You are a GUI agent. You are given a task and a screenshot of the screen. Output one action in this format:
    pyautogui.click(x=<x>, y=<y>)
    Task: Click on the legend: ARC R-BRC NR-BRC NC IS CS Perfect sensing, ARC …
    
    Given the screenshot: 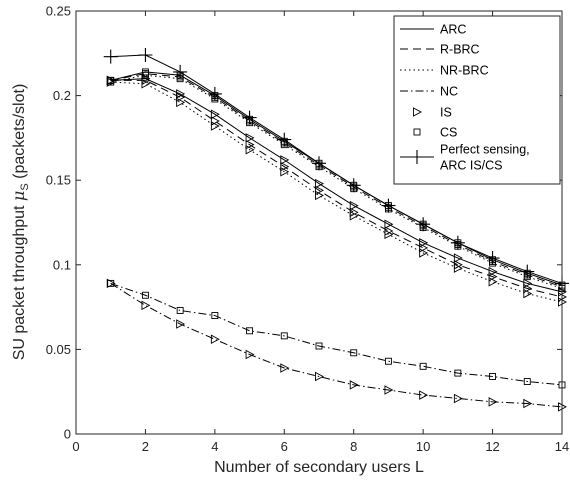 What is the action you would take?
    pyautogui.click(x=477, y=100)
    